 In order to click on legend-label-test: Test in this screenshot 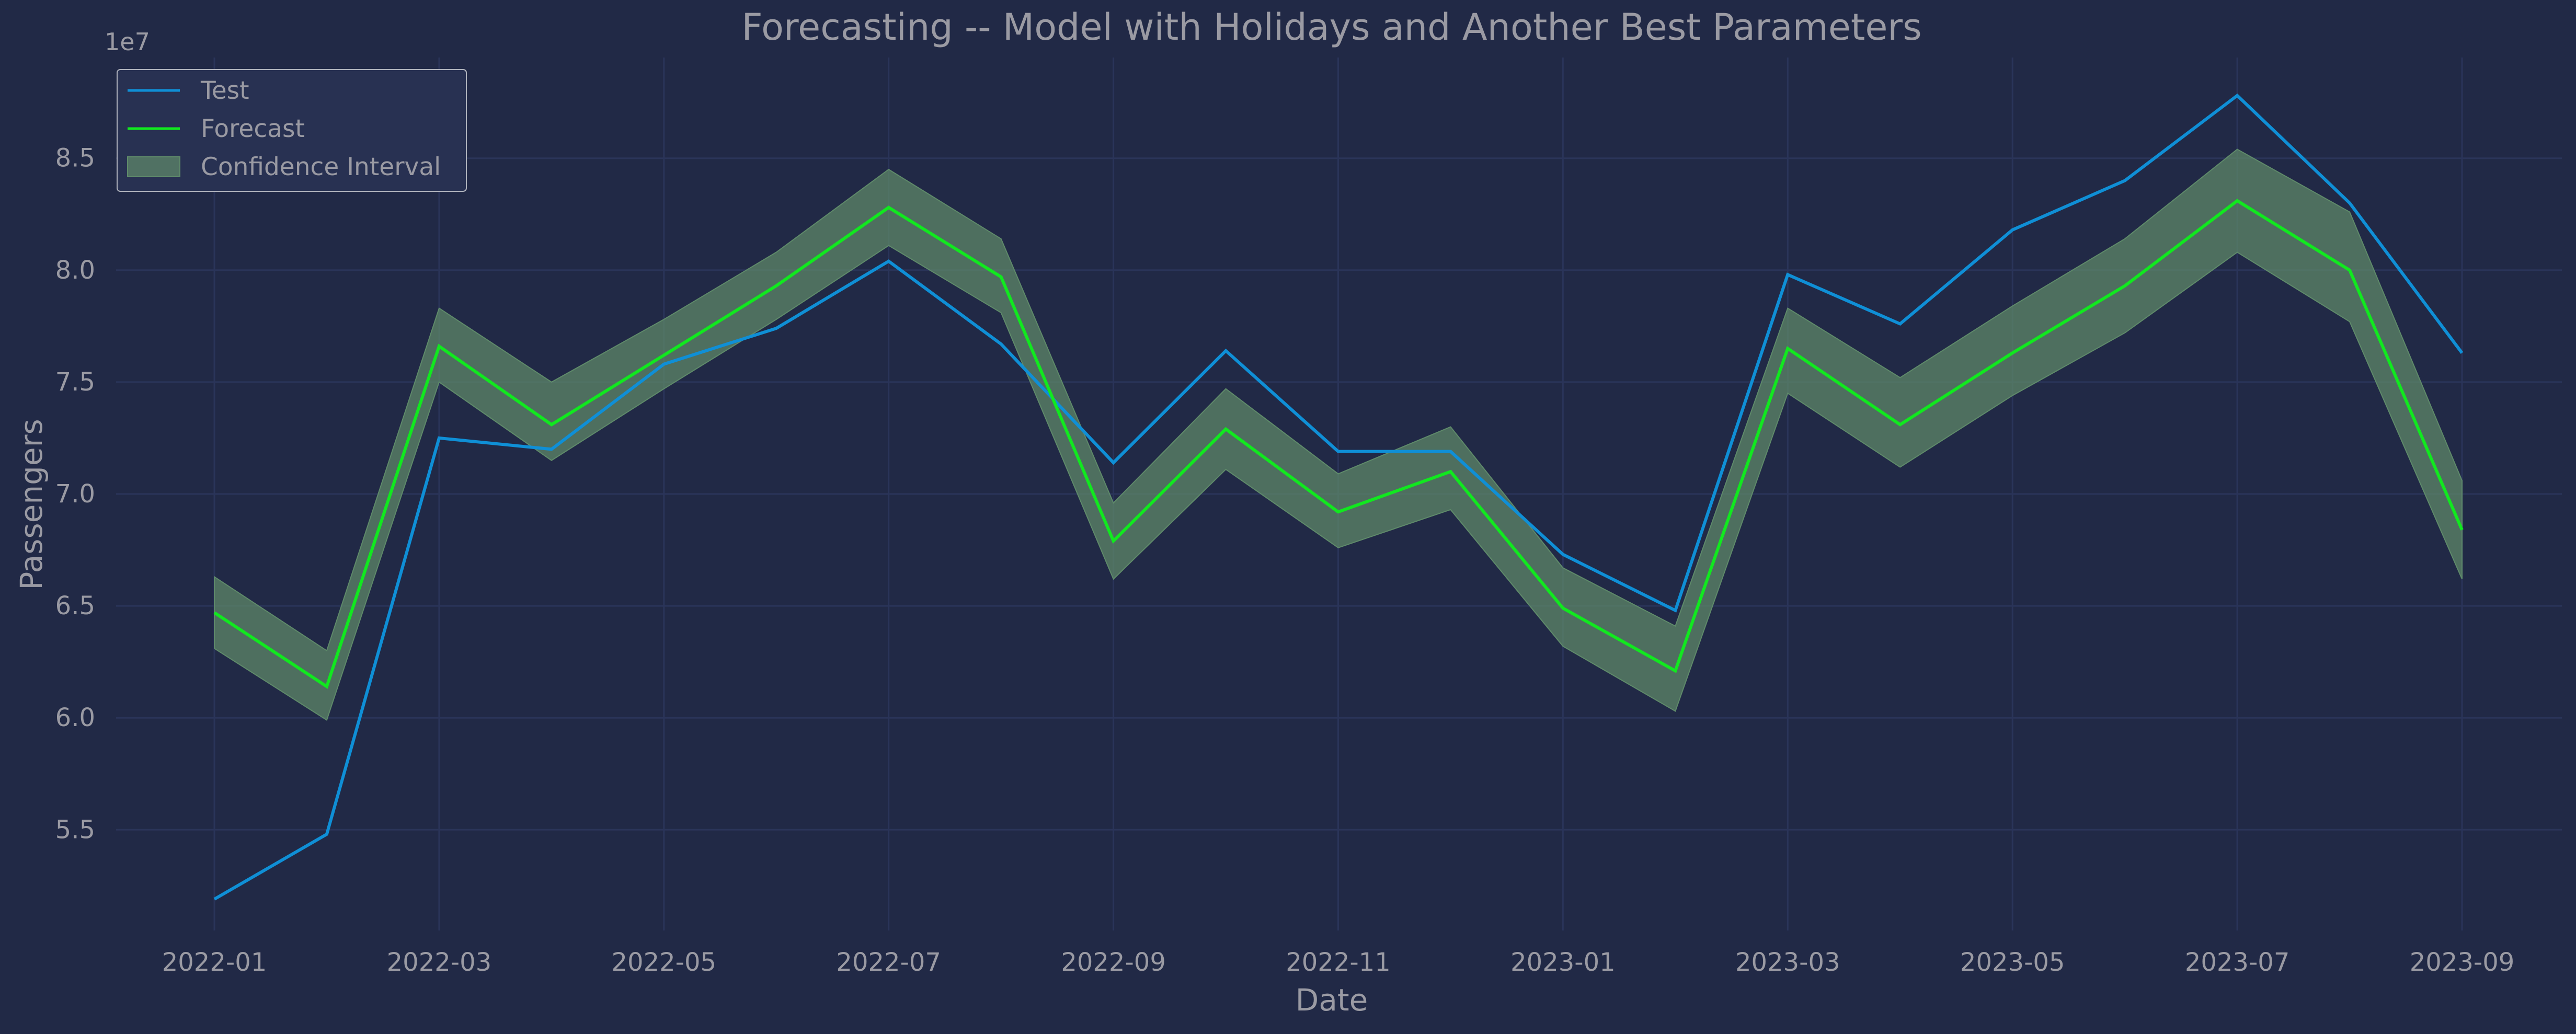, I will do `click(224, 90)`.